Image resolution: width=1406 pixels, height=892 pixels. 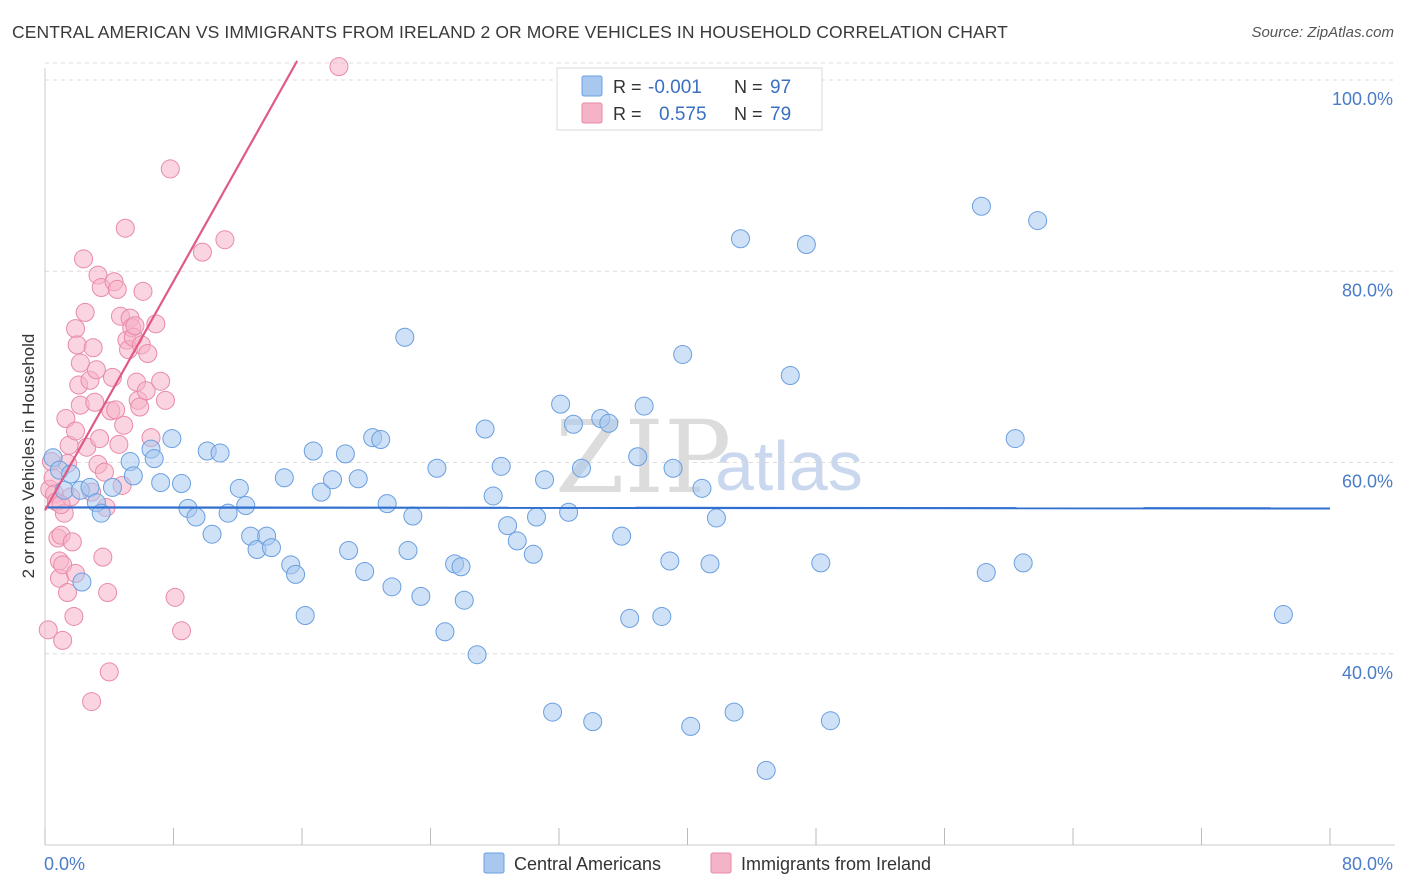 I want to click on legend-n-value-2: 79, so click(x=780, y=114).